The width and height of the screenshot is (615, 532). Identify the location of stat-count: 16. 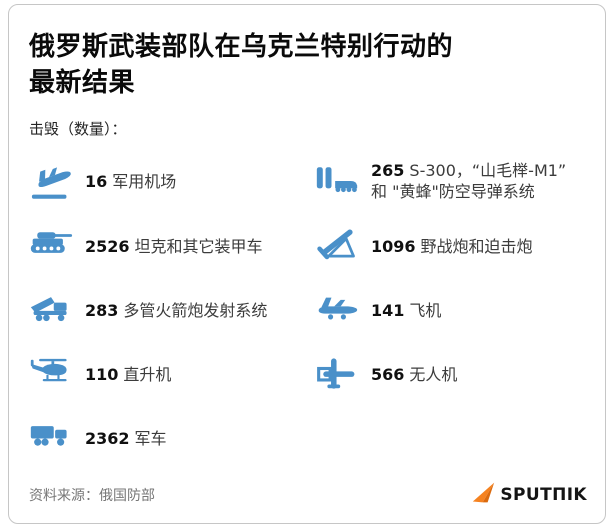
(96, 181).